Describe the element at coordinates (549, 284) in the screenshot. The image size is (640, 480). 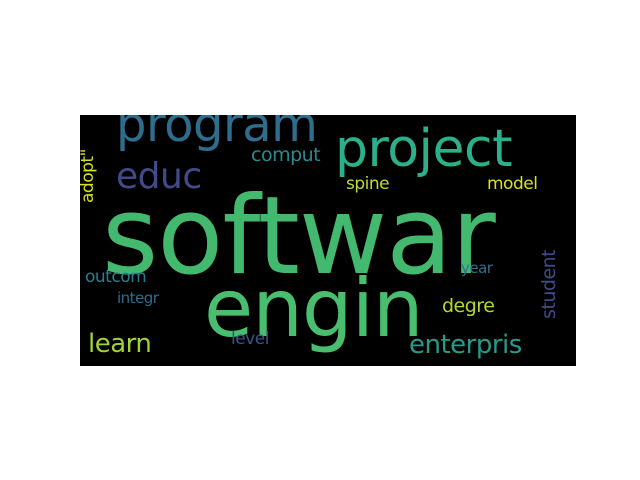
I see `word-student: student` at that location.